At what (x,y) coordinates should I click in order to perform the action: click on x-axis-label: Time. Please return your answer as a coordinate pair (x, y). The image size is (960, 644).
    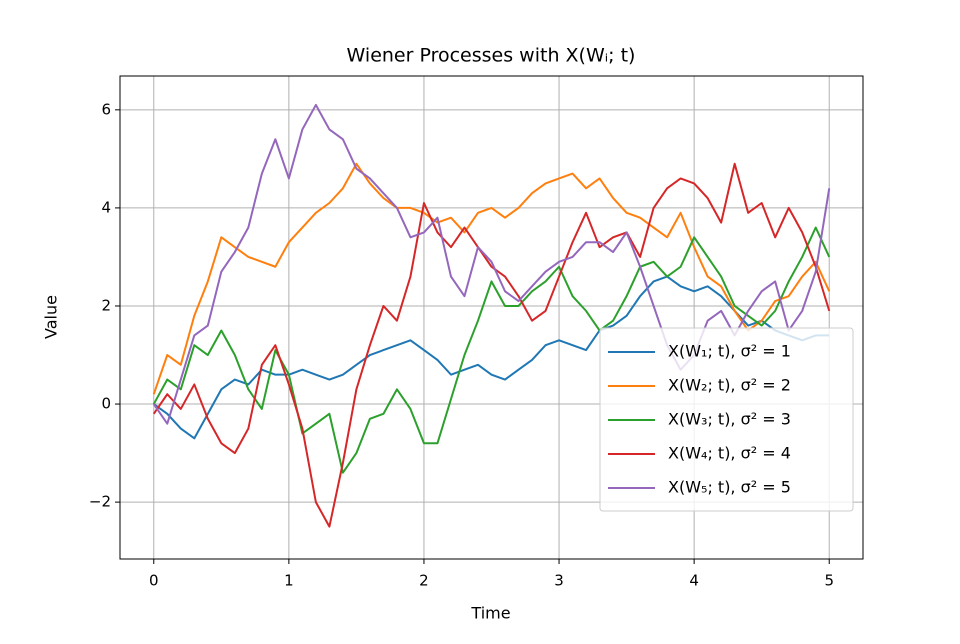
    Looking at the image, I should click on (490, 613).